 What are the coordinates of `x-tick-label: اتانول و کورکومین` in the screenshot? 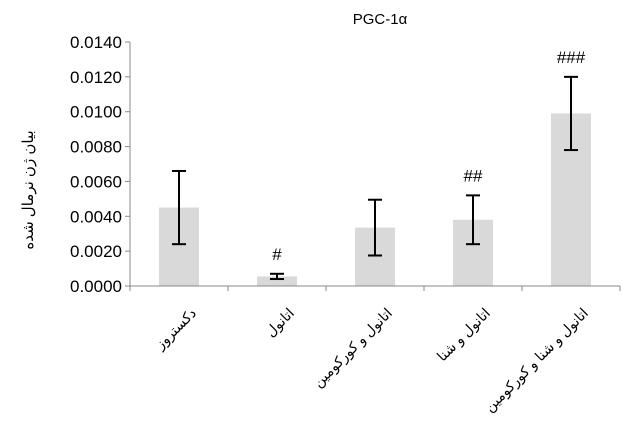 It's located at (353, 348).